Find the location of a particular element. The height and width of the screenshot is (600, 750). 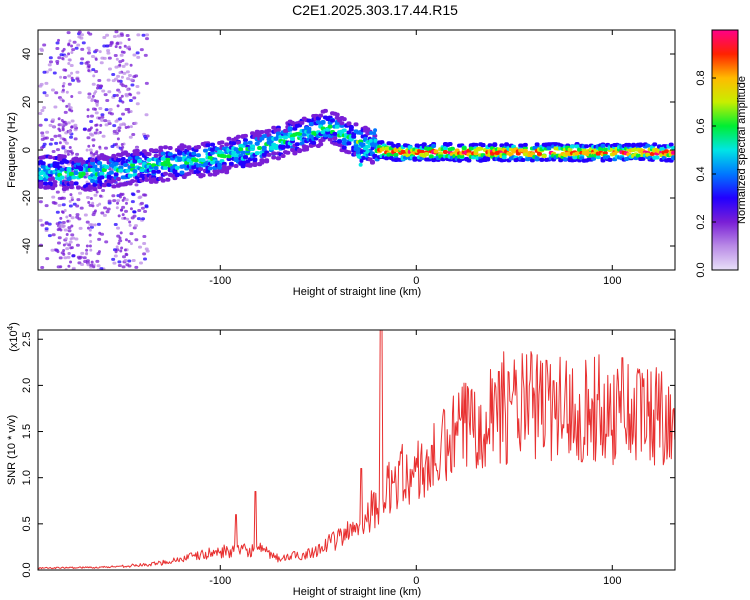

snr-y-tick-label: 2.0 is located at coordinates (27, 385).